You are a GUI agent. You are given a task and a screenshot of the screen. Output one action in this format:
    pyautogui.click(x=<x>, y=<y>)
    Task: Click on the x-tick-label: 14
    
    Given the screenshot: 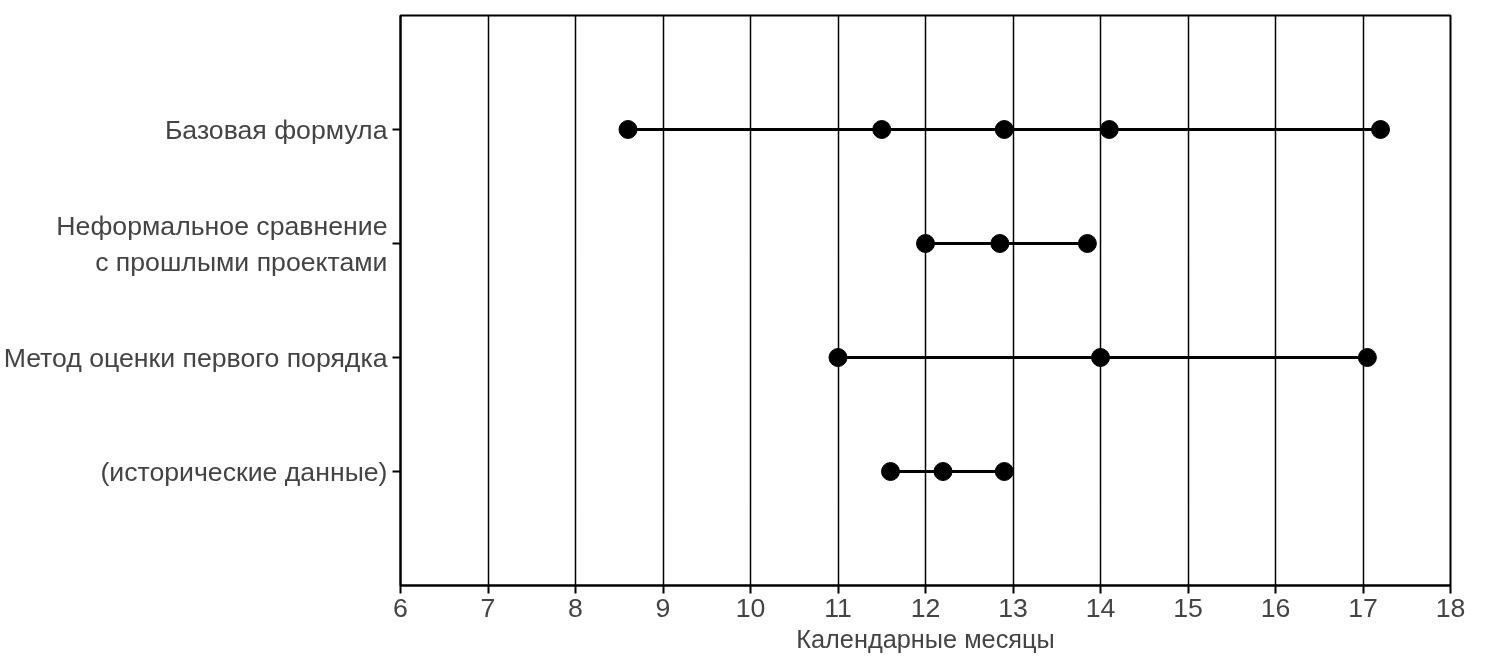 What is the action you would take?
    pyautogui.click(x=1100, y=607)
    